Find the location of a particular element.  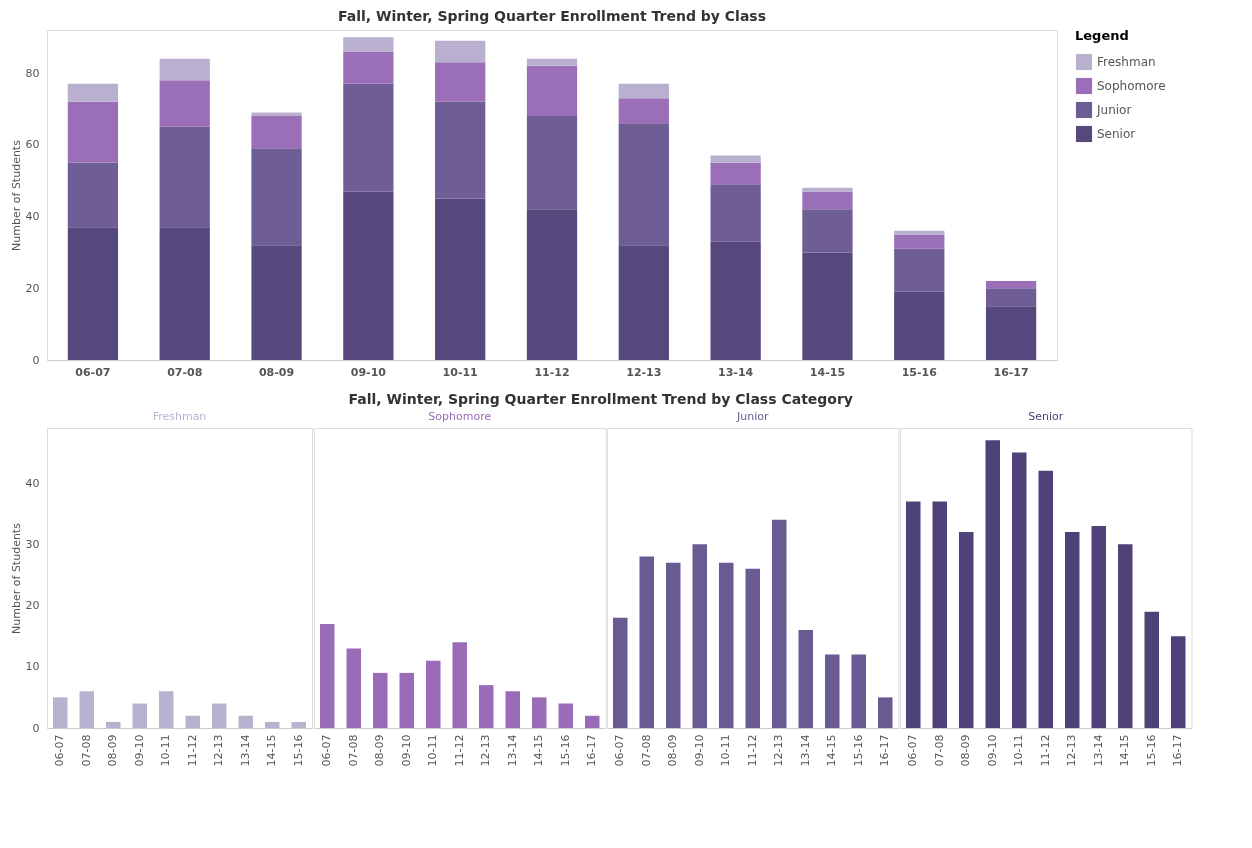

y-tick-label: 30 is located at coordinates (32, 544).